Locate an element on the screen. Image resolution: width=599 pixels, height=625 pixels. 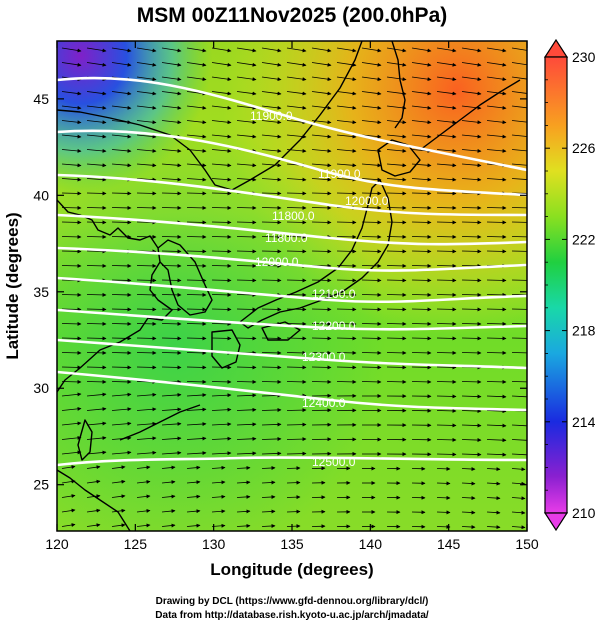
colorbar-tick-label: 230 is located at coordinates (584, 57).